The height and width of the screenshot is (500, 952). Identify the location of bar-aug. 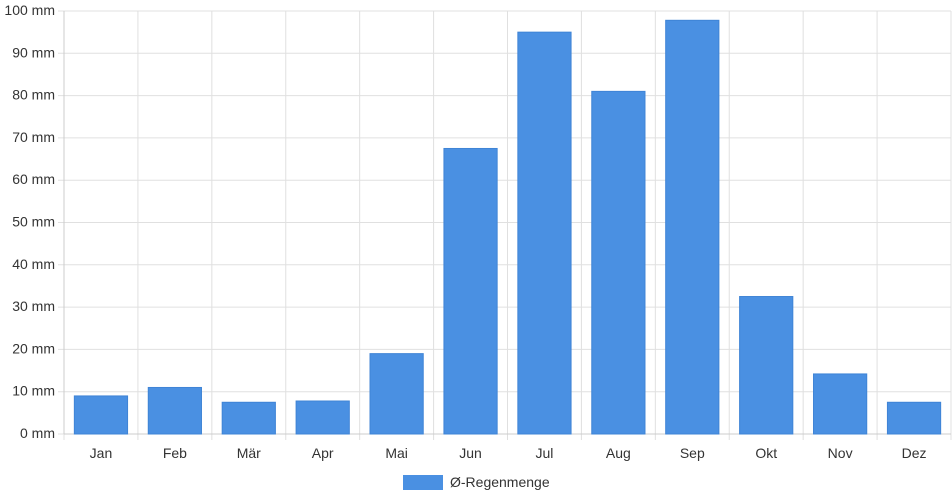
(618, 262).